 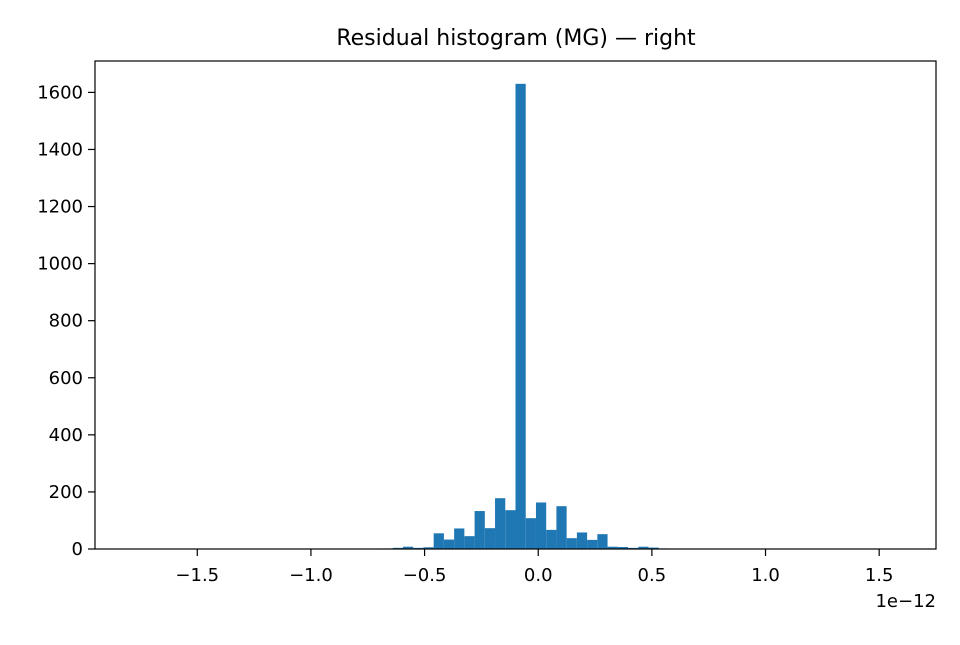 What do you see at coordinates (60, 207) in the screenshot?
I see `y-tick-label: 1200` at bounding box center [60, 207].